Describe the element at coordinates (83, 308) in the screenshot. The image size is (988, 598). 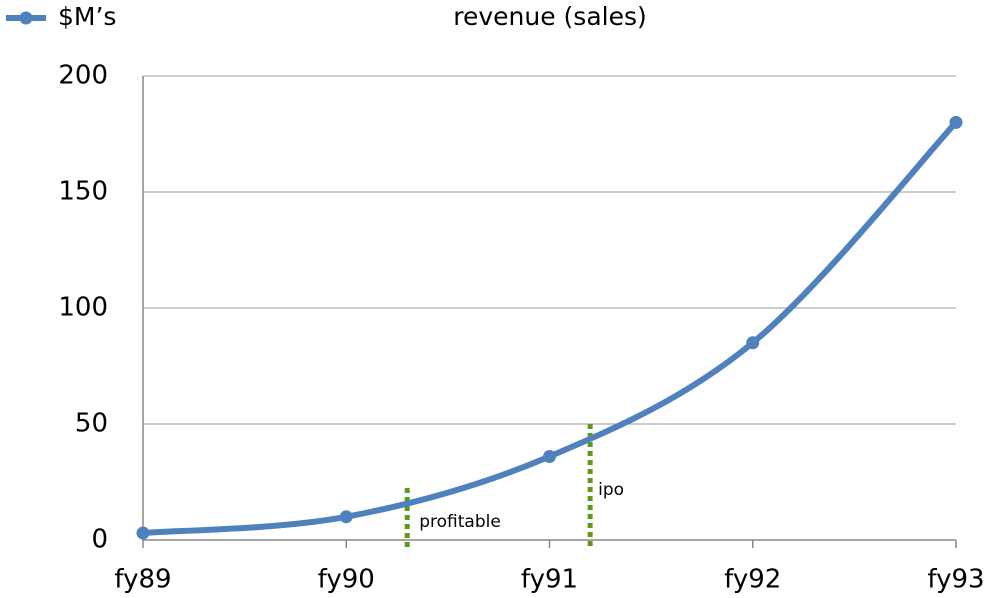
I see `y-tick-label: 100` at that location.